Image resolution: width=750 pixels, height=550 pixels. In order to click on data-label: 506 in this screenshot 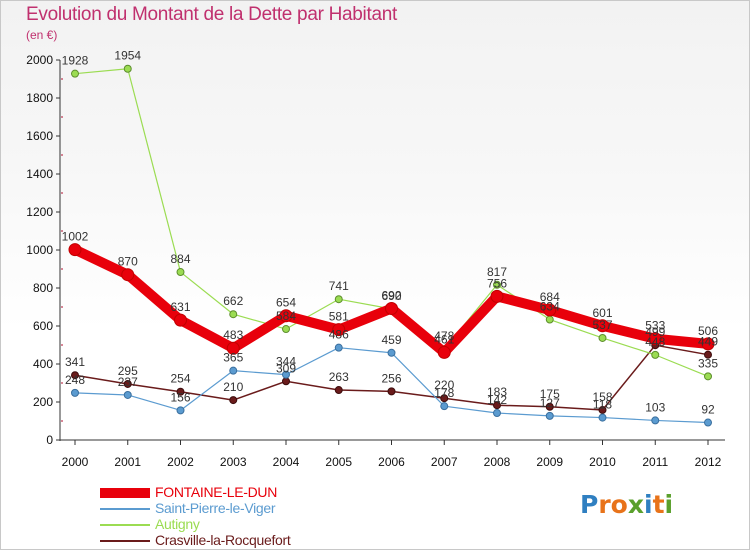, I will do `click(708, 331)`.